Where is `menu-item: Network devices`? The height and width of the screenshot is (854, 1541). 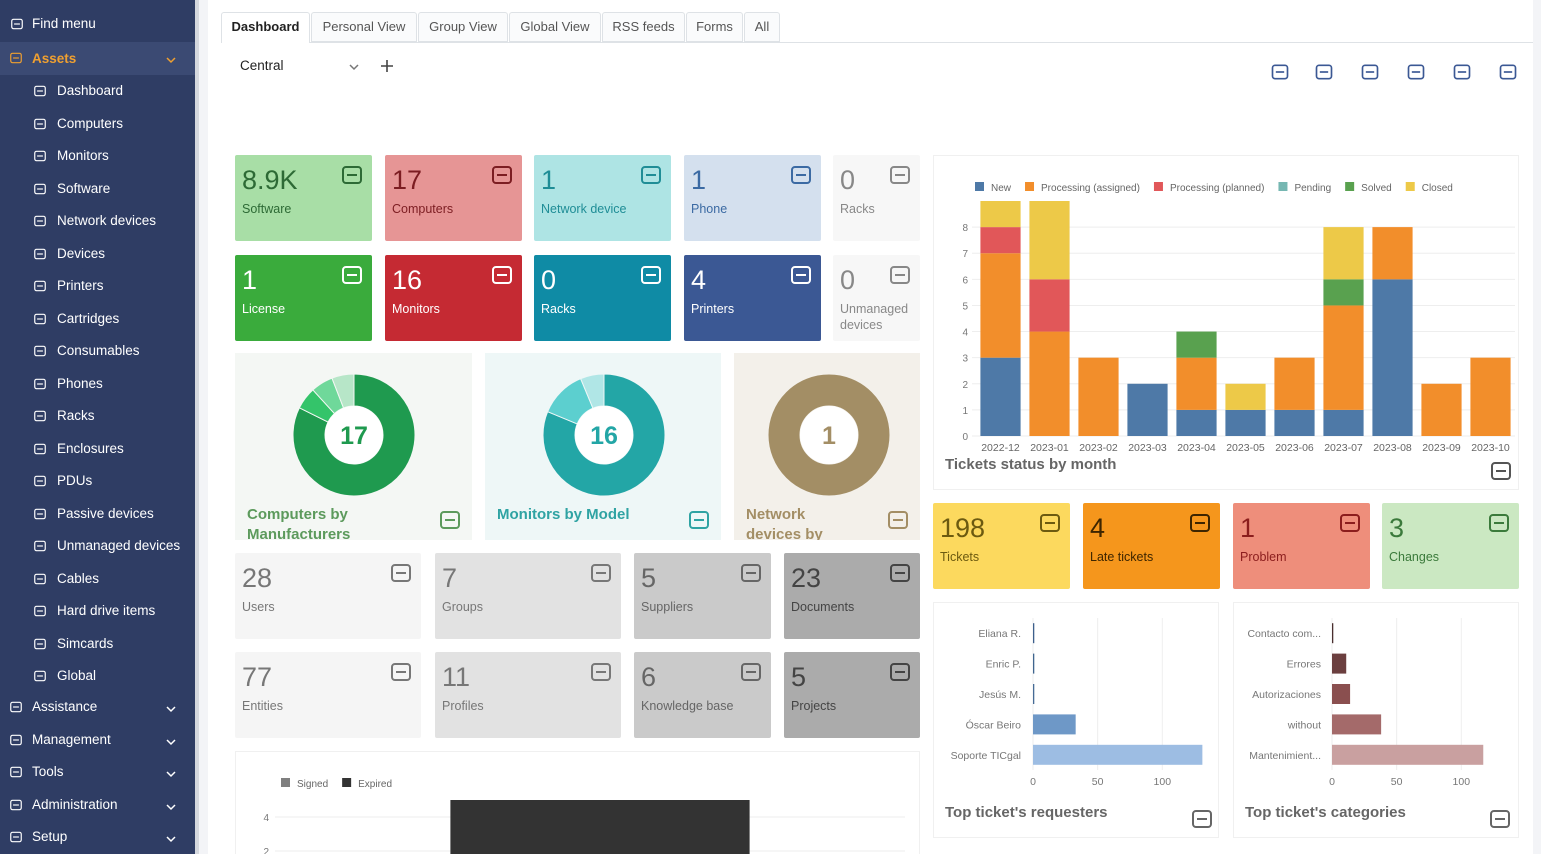
menu-item: Network devices is located at coordinates (107, 220).